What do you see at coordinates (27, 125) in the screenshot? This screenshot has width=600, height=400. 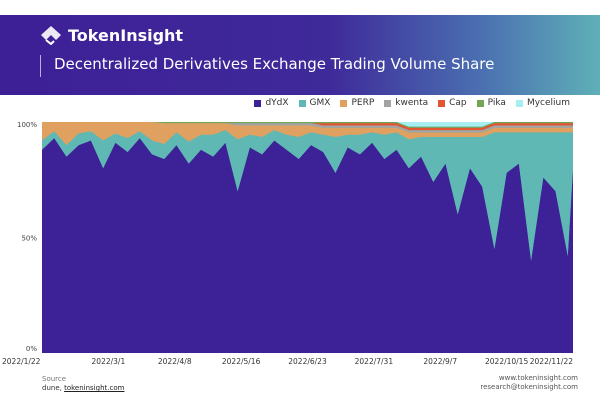 I see `y-tick-label: 100%` at bounding box center [27, 125].